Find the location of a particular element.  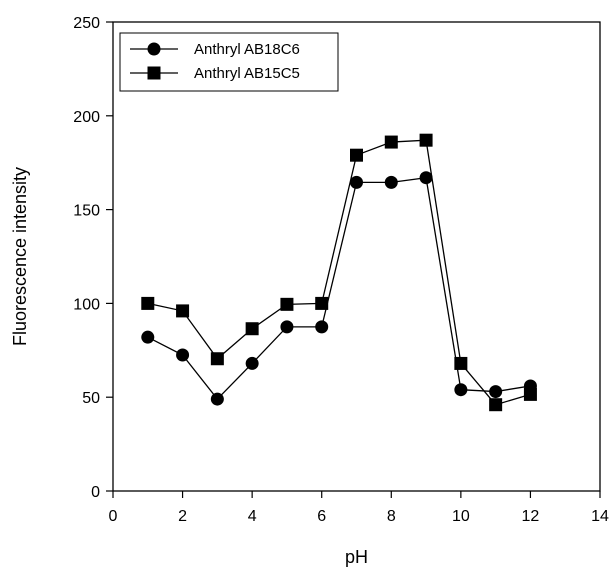

x-tick-label: 4 is located at coordinates (252, 516).